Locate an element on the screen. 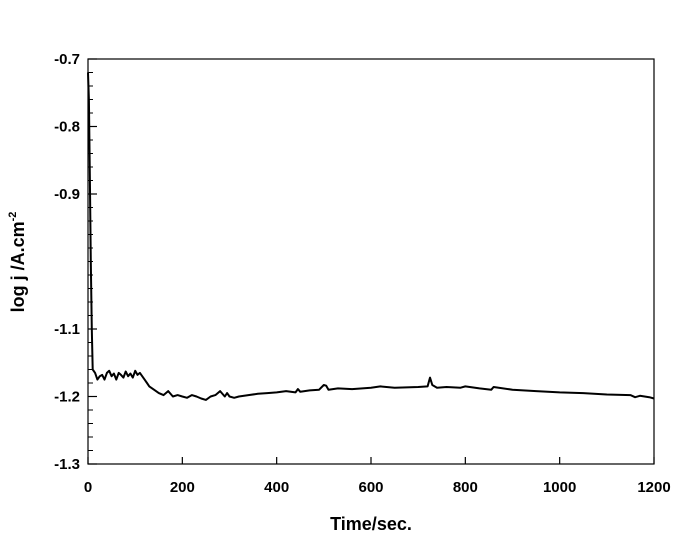 The height and width of the screenshot is (540, 685). x-axis-title: Time/sec. is located at coordinates (371, 524).